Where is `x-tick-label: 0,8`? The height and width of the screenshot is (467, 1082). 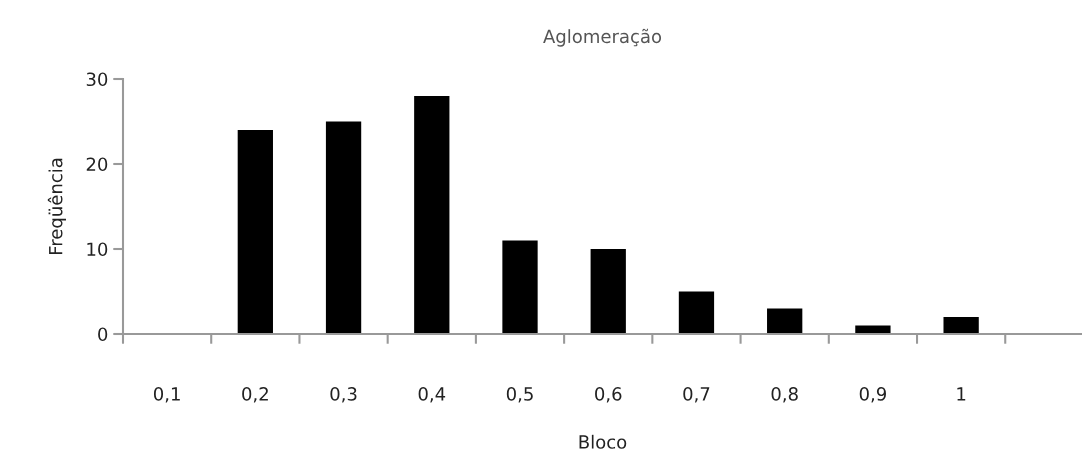
x-tick-label: 0,8 is located at coordinates (784, 395).